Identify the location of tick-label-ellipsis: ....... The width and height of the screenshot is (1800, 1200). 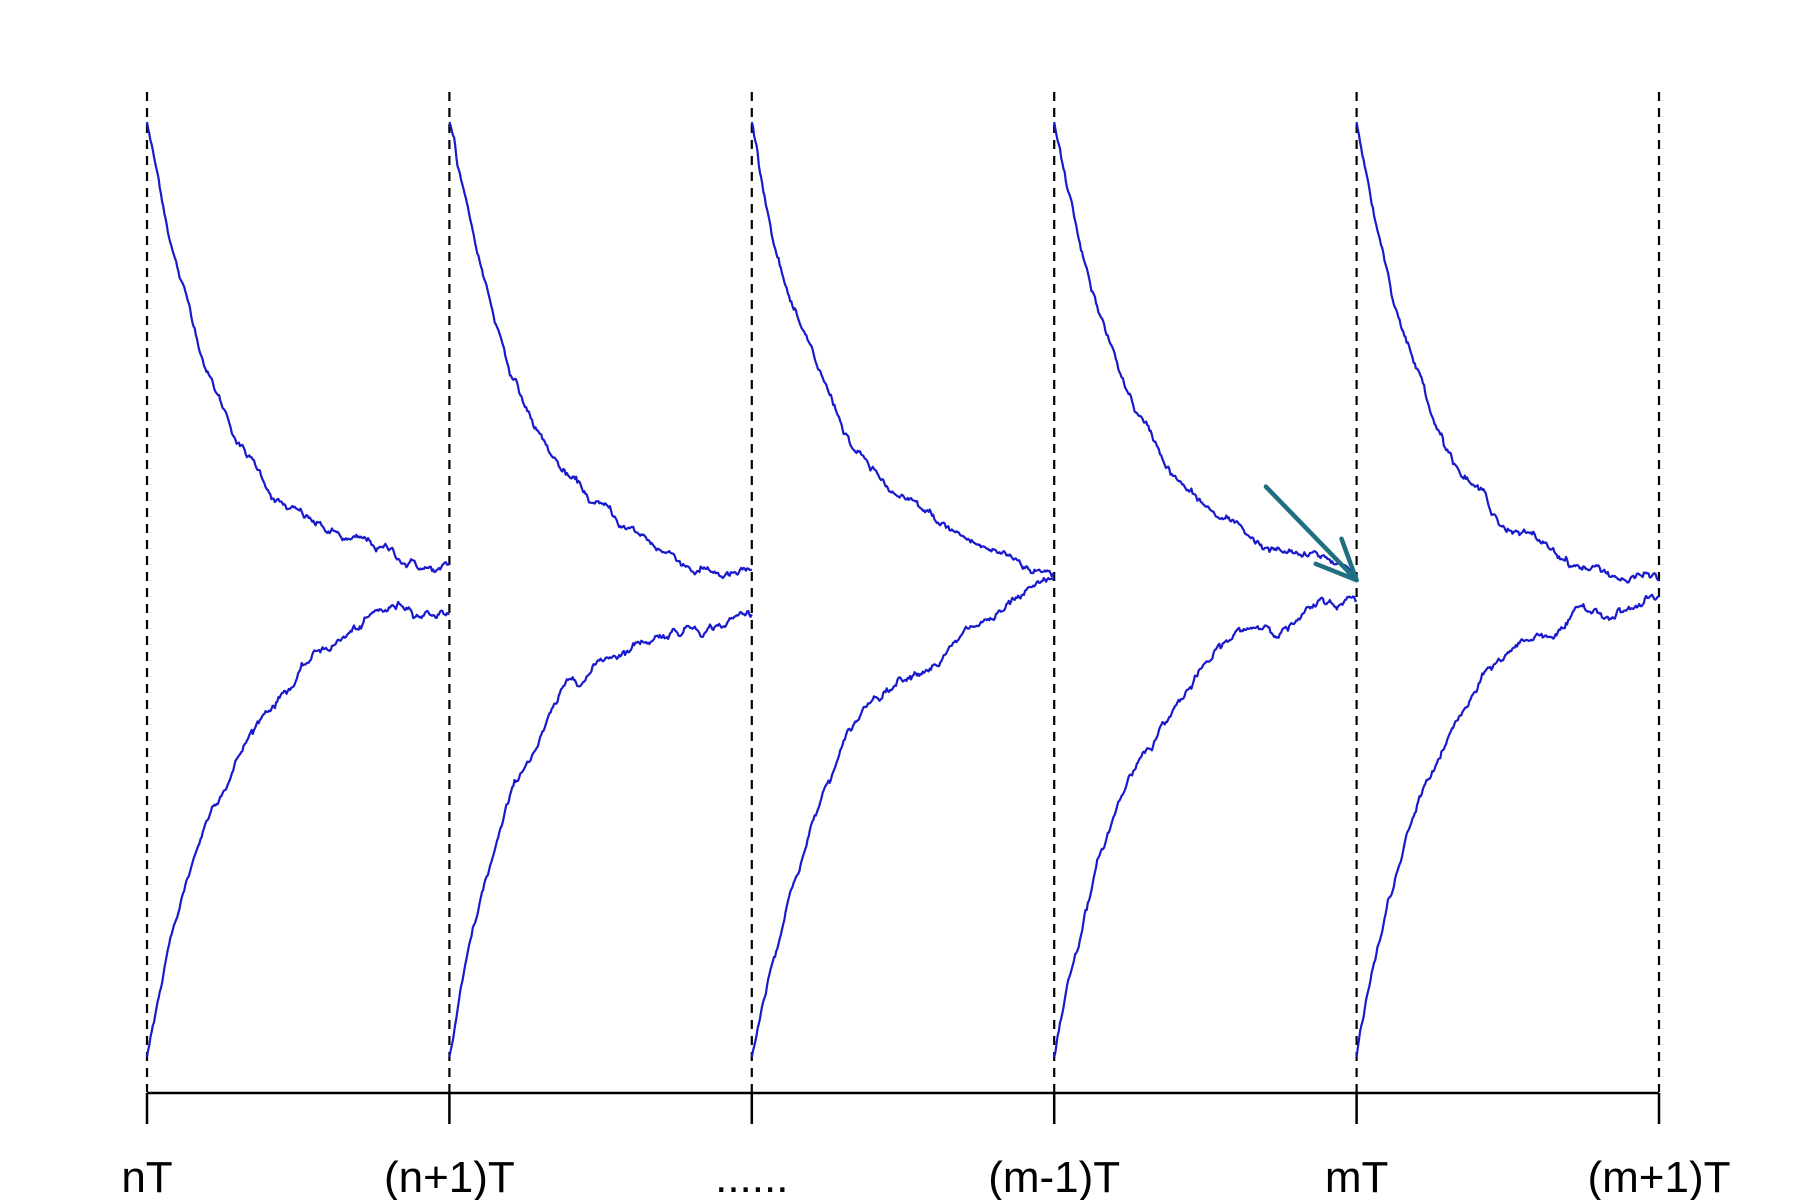
(751, 1176).